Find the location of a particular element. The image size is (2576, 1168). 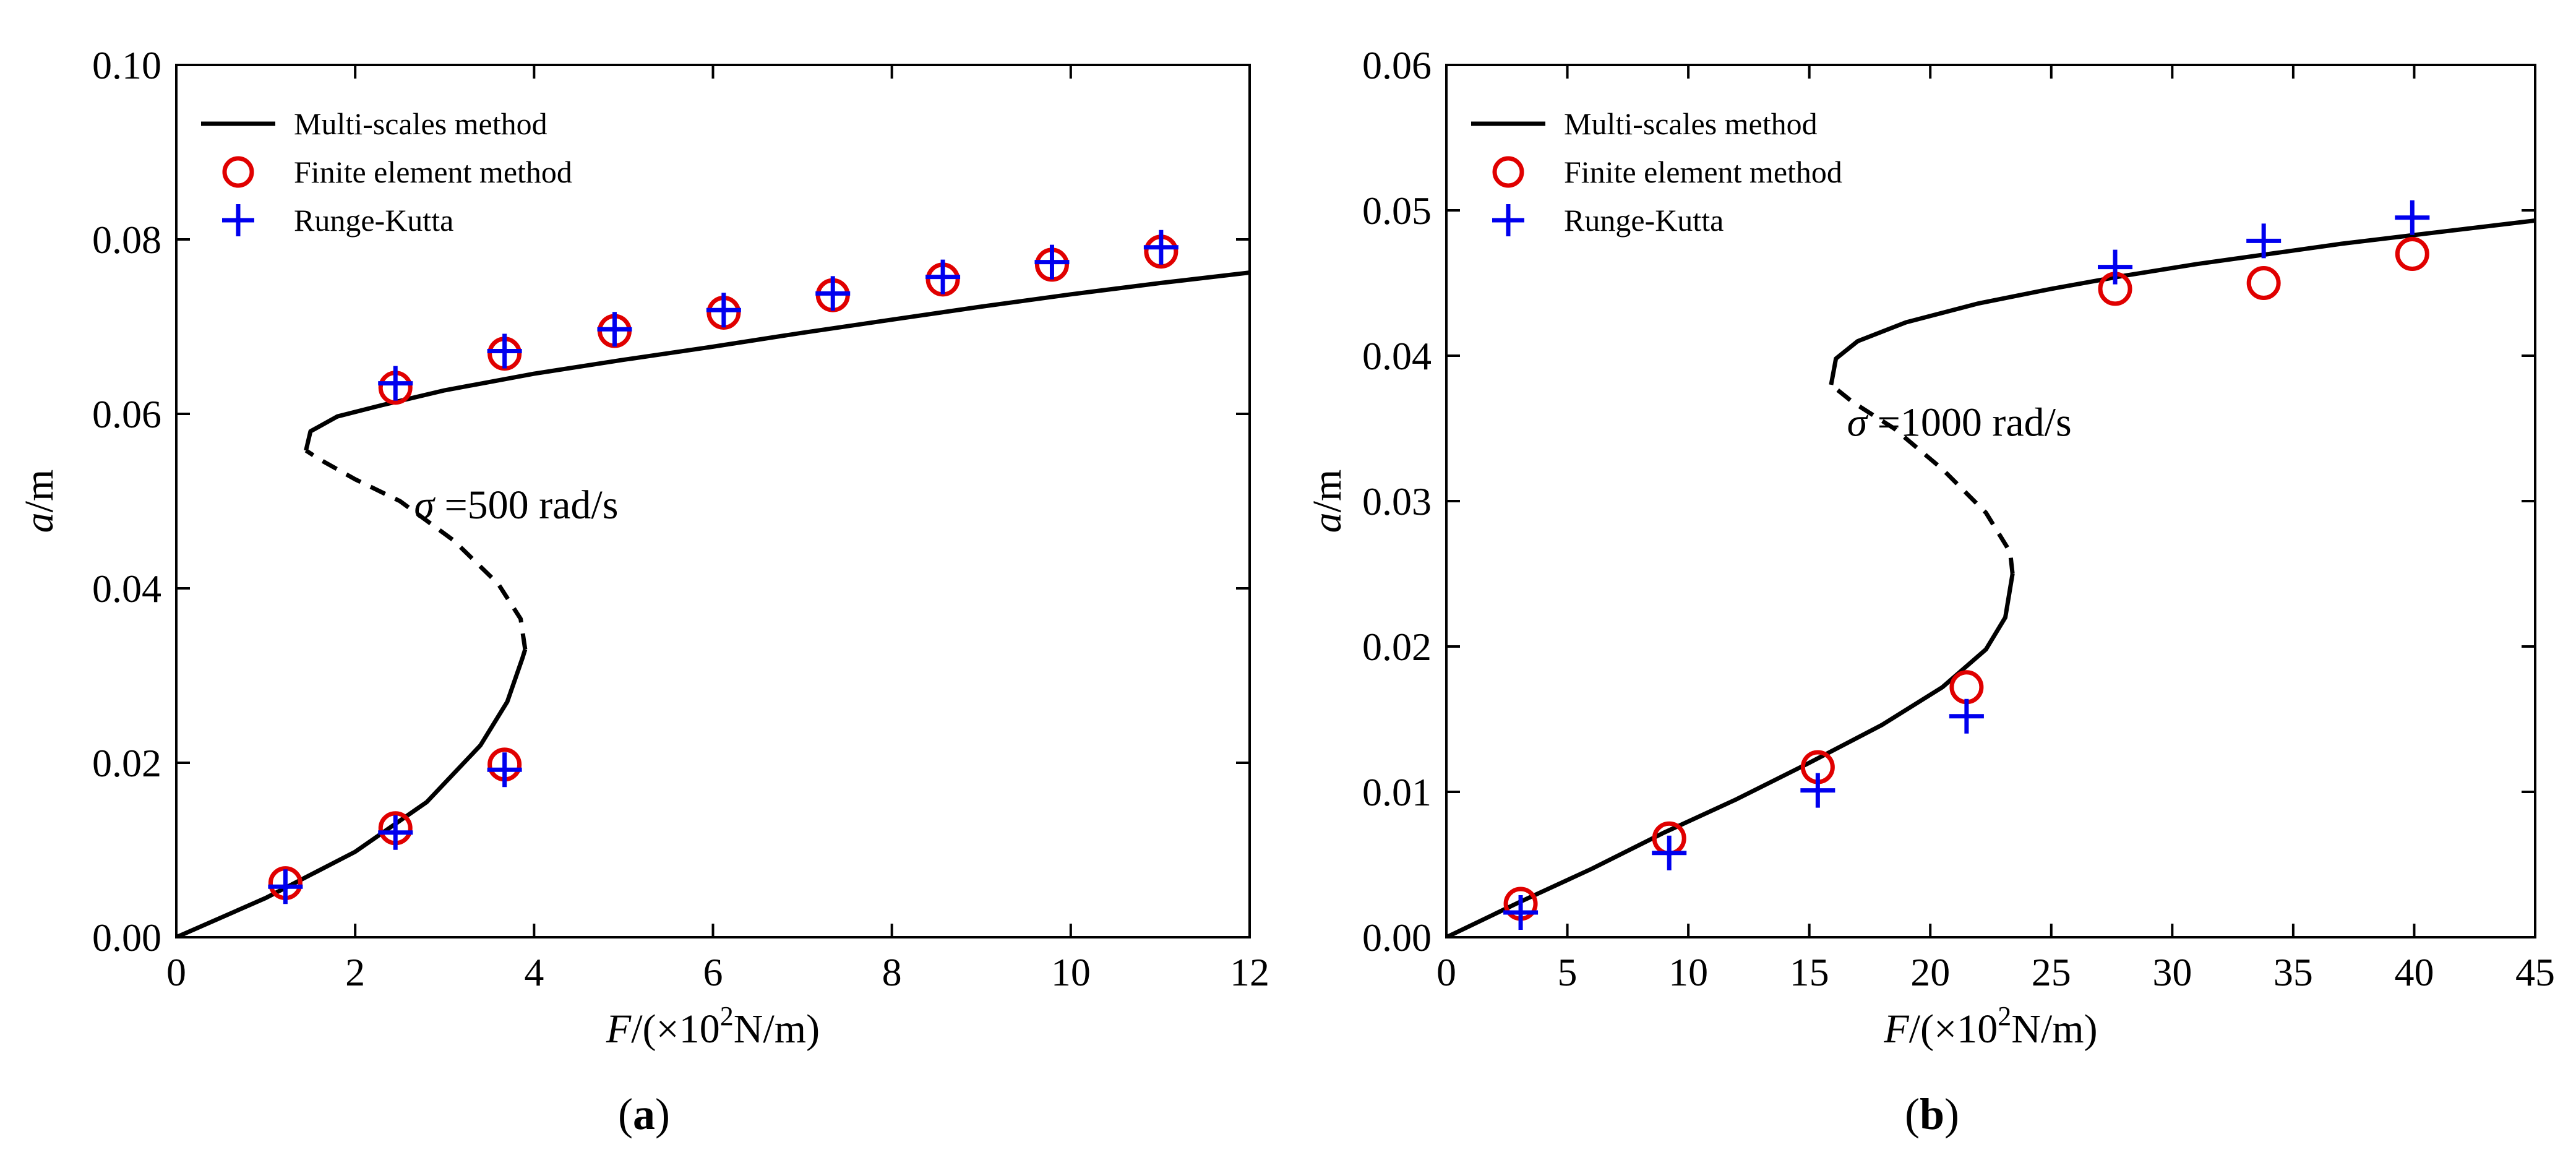

x-tick-label: 6 is located at coordinates (713, 972).